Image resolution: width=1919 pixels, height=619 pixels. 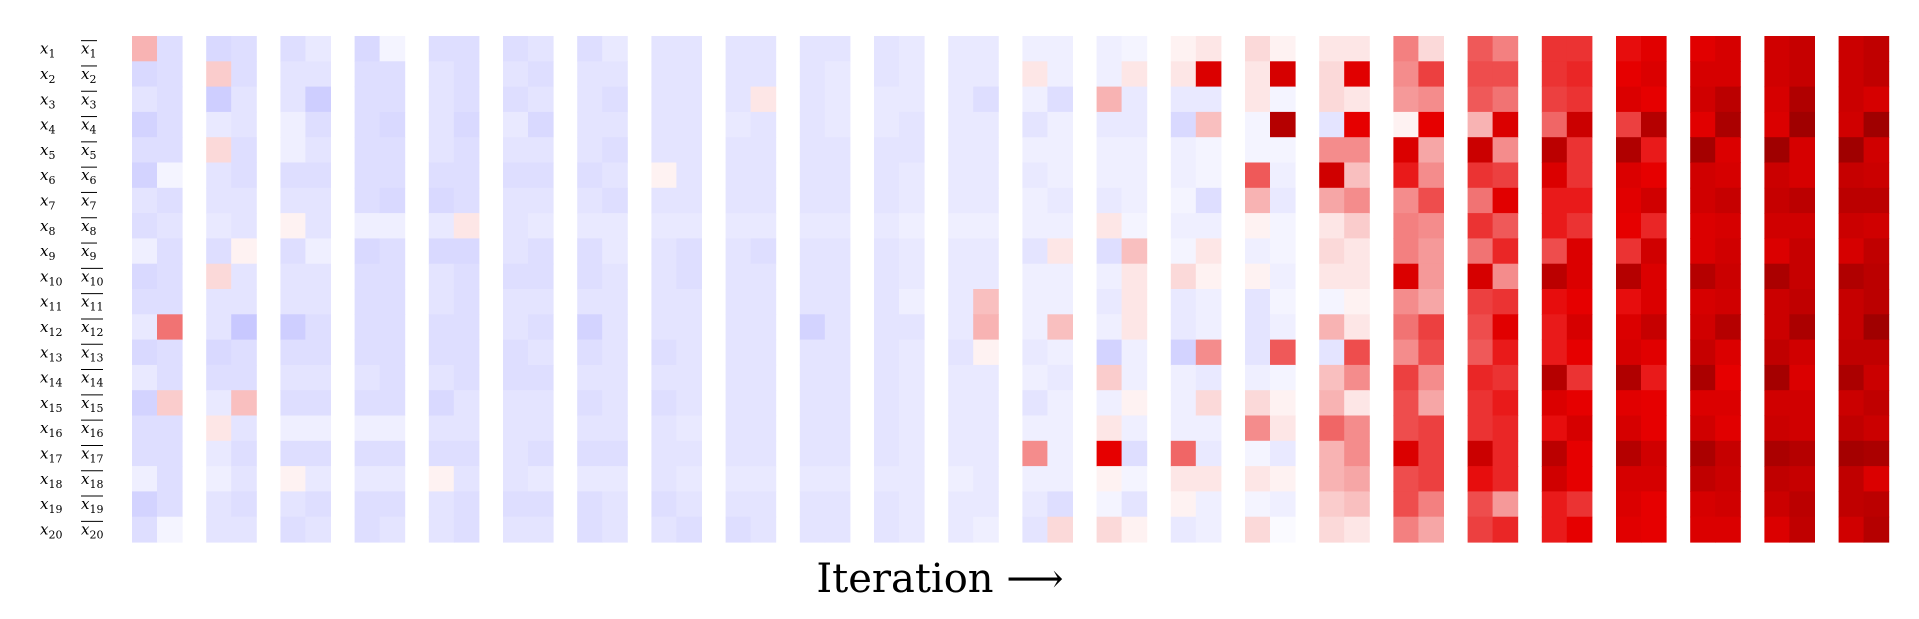 I want to click on row-label: x14, so click(x=51, y=379).